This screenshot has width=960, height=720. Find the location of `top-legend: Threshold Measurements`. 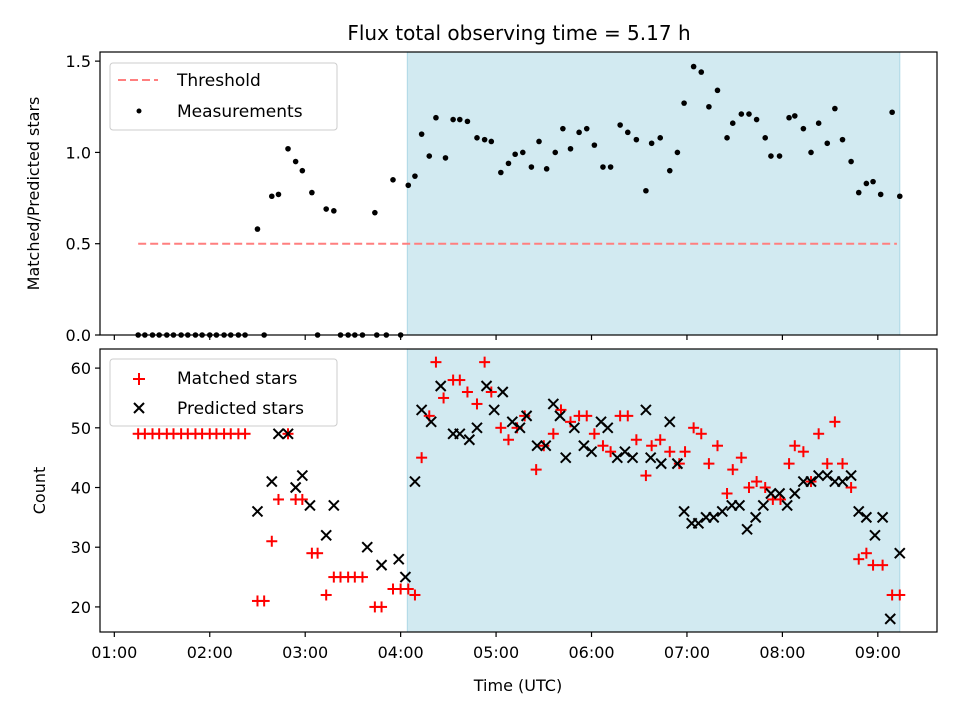

top-legend: Threshold Measurements is located at coordinates (223, 96).